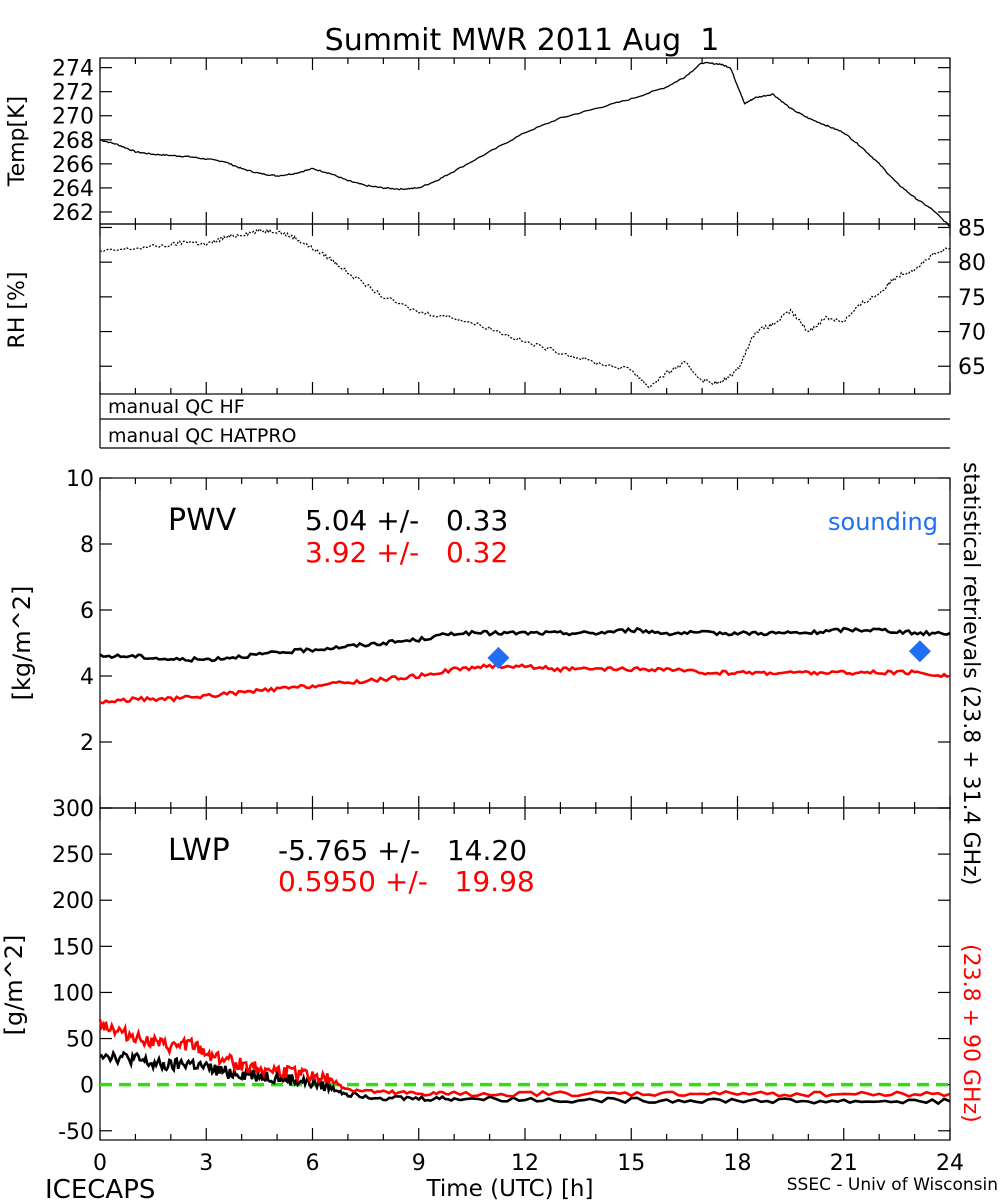 This screenshot has height=1200, width=1000. I want to click on lwp-series, so click(524, 1062).